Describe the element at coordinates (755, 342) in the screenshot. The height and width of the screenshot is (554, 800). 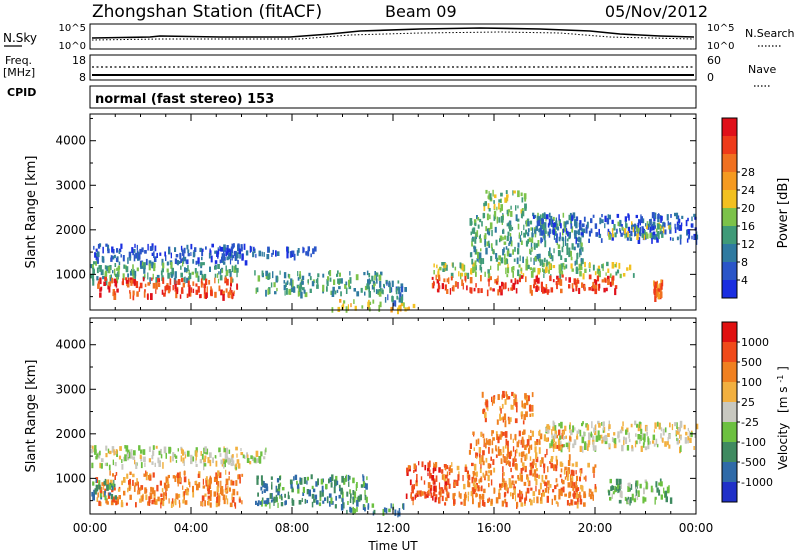
I see `colorbar-tick-label: 1000` at that location.